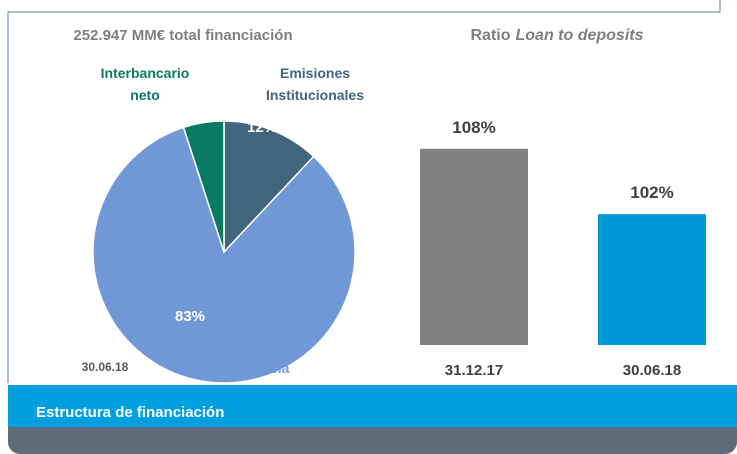 This screenshot has height=454, width=737. I want to click on value-label: 5%, so click(207, 117).